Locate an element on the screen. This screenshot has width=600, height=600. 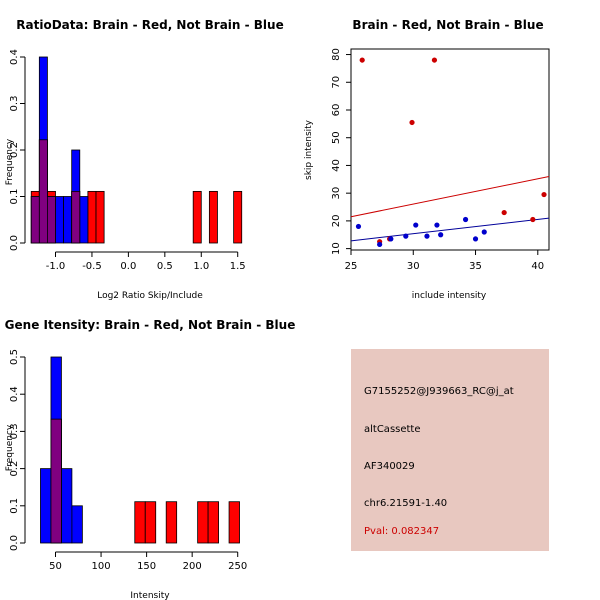
scatter-y-tick-label-0: 10 is located at coordinates (336, 248).